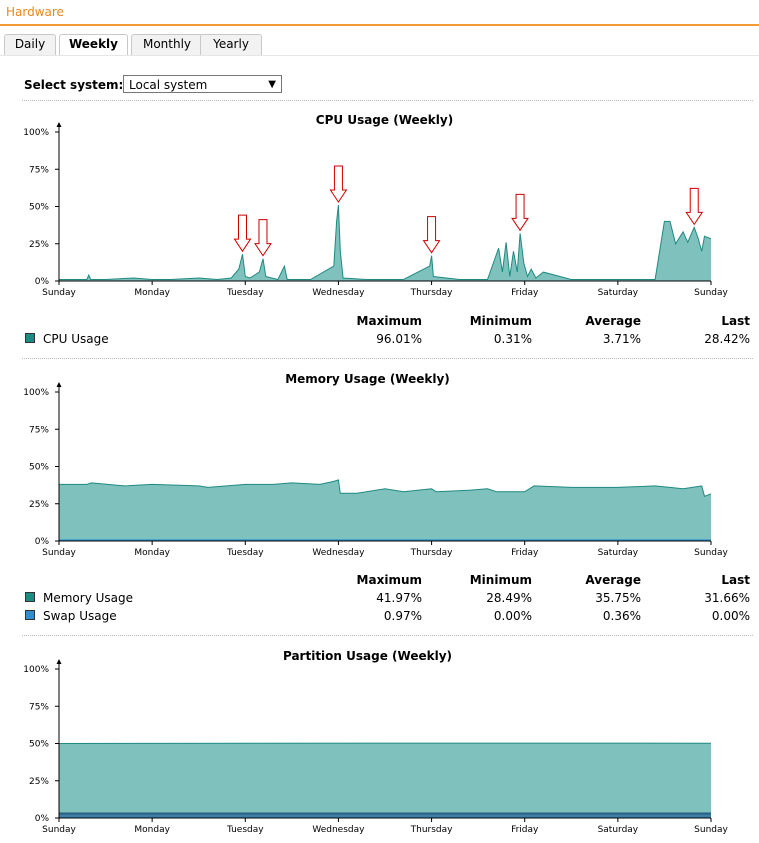  I want to click on system-dropdown-value: Local system, so click(168, 85).